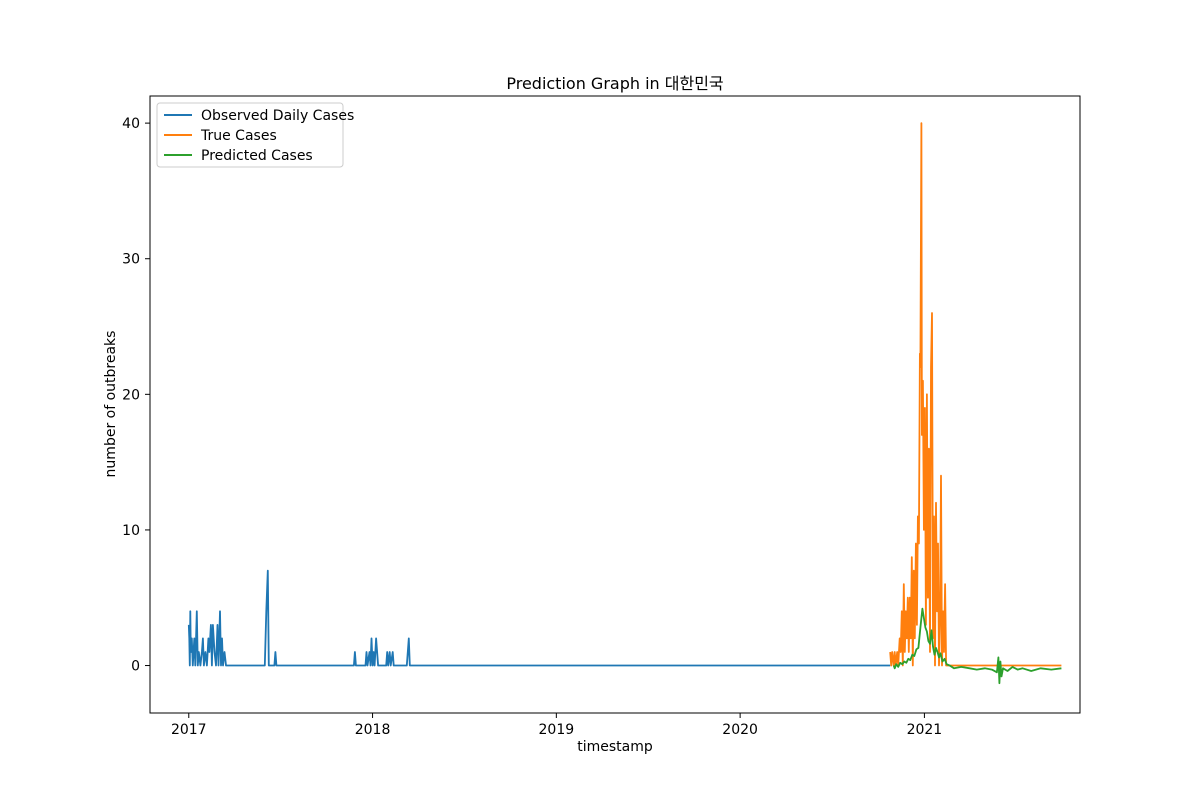  Describe the element at coordinates (189, 730) in the screenshot. I see `x-tick-label: 2017` at that location.